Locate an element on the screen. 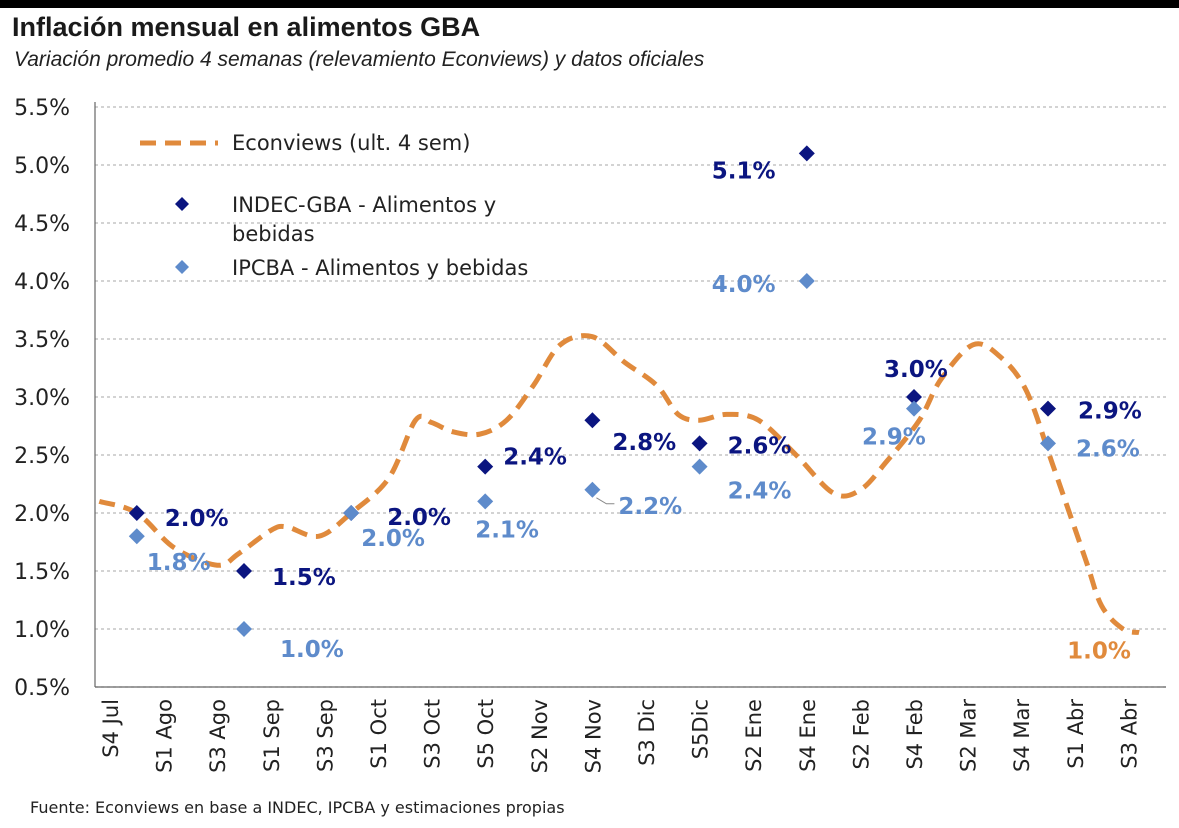 The height and width of the screenshot is (828, 1179). x-tick-label: S3 Abr is located at coordinates (1129, 734).